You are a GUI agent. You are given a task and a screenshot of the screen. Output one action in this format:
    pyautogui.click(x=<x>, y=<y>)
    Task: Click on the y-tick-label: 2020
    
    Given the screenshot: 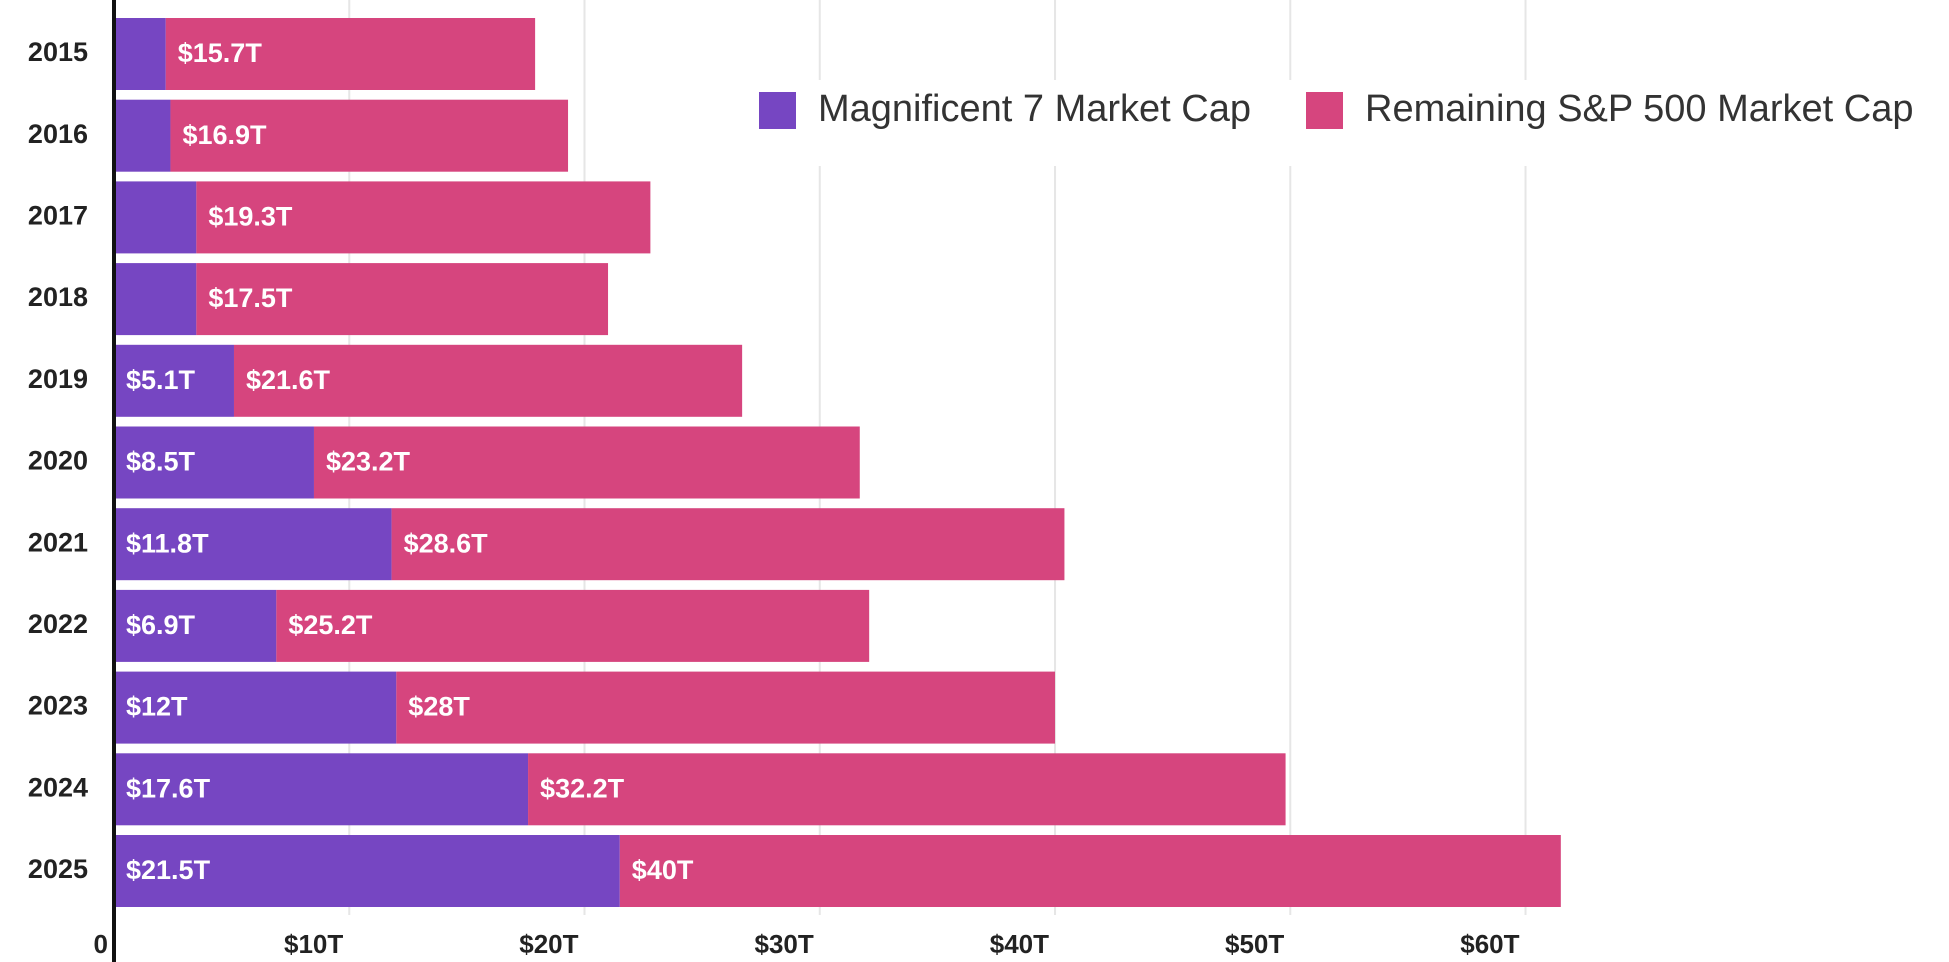 What is the action you would take?
    pyautogui.click(x=58, y=461)
    